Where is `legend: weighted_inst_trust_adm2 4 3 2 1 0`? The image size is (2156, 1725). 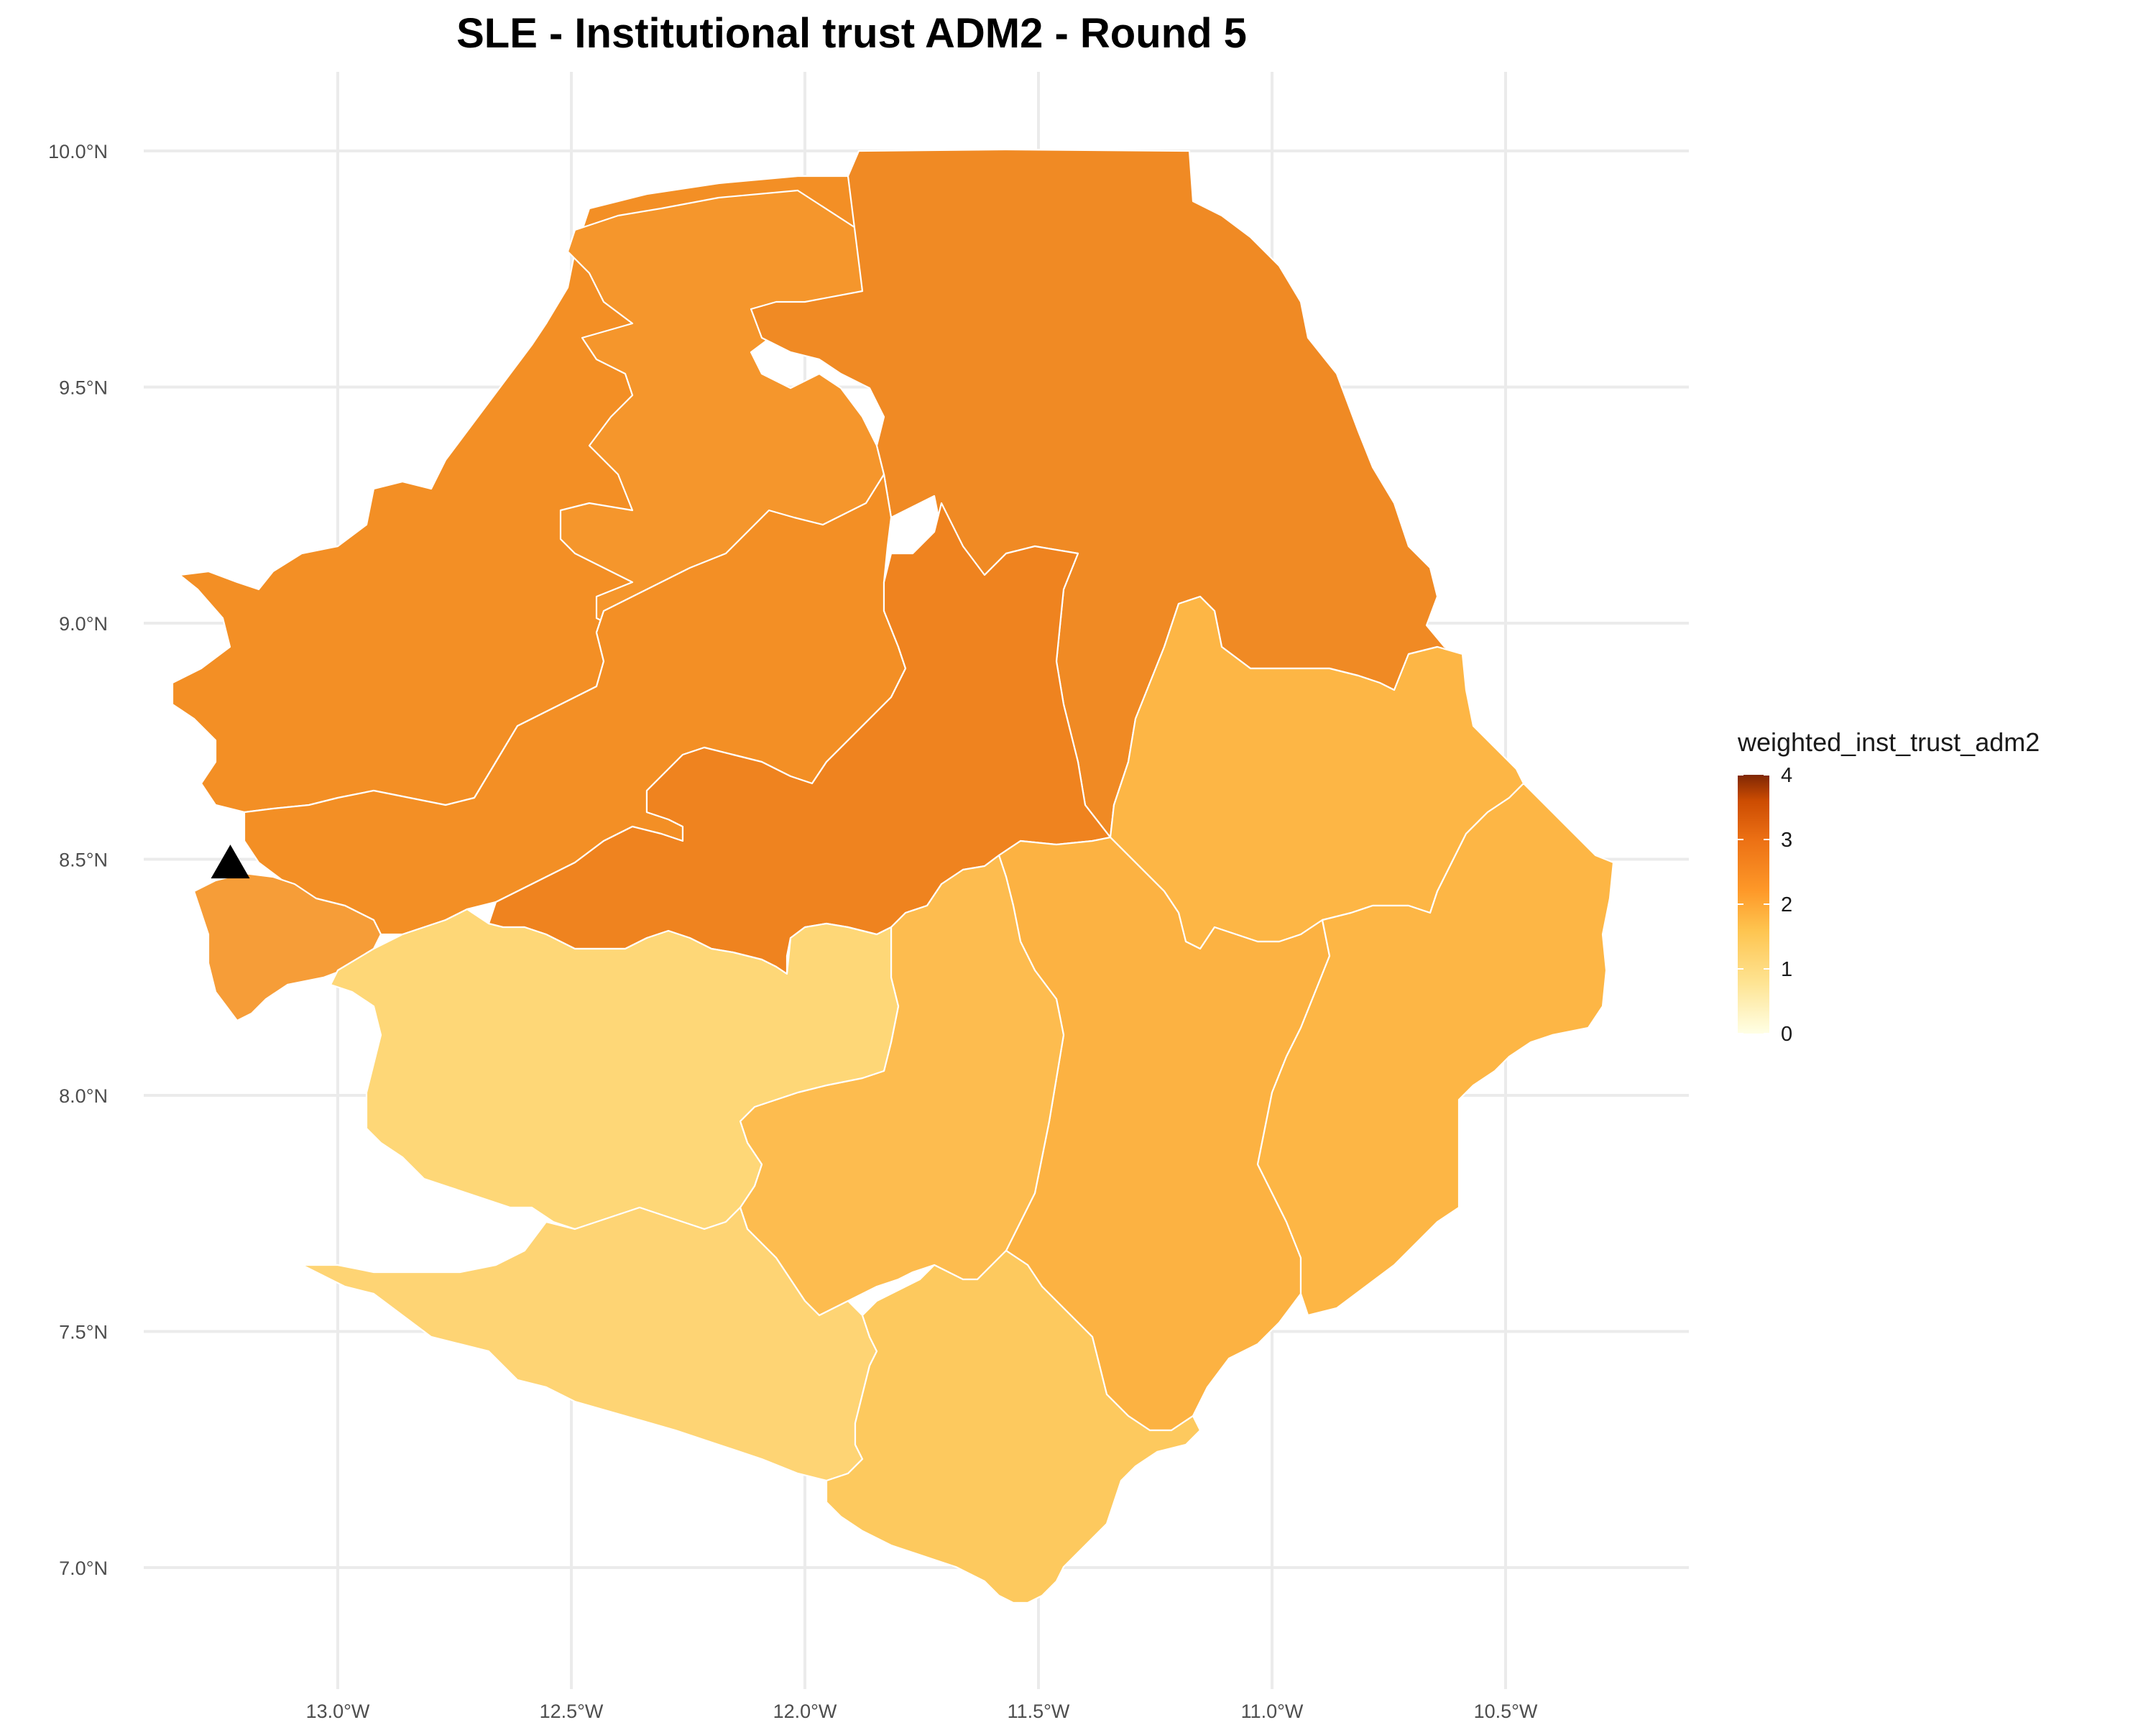
legend: weighted_inst_trust_adm2 4 3 2 1 0 is located at coordinates (1889, 886).